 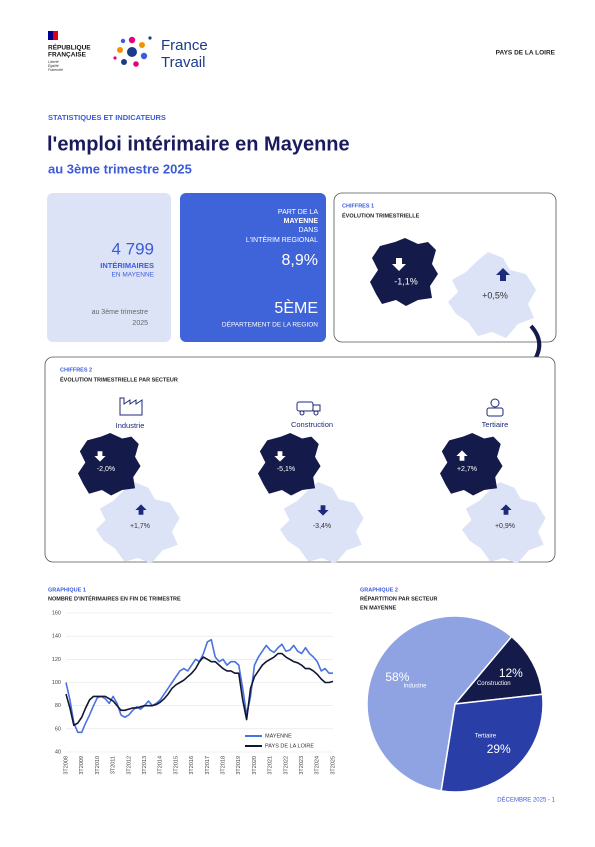 What do you see at coordinates (486, 736) in the screenshot?
I see `slice-name: Tertiaire` at bounding box center [486, 736].